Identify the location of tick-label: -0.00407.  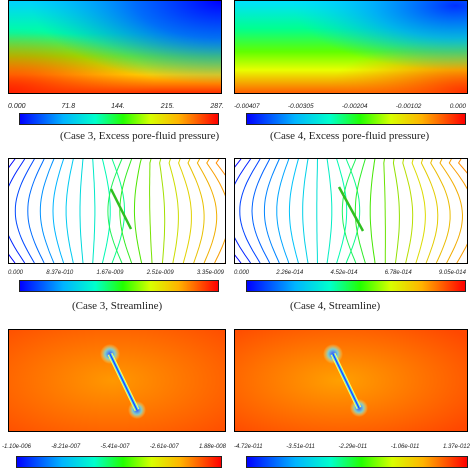
(247, 106).